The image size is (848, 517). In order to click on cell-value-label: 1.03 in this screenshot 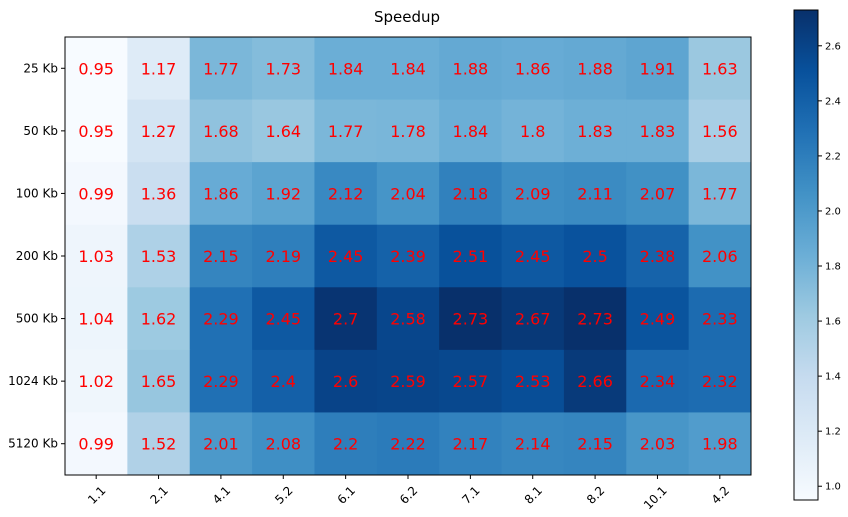, I will do `click(96, 256)`.